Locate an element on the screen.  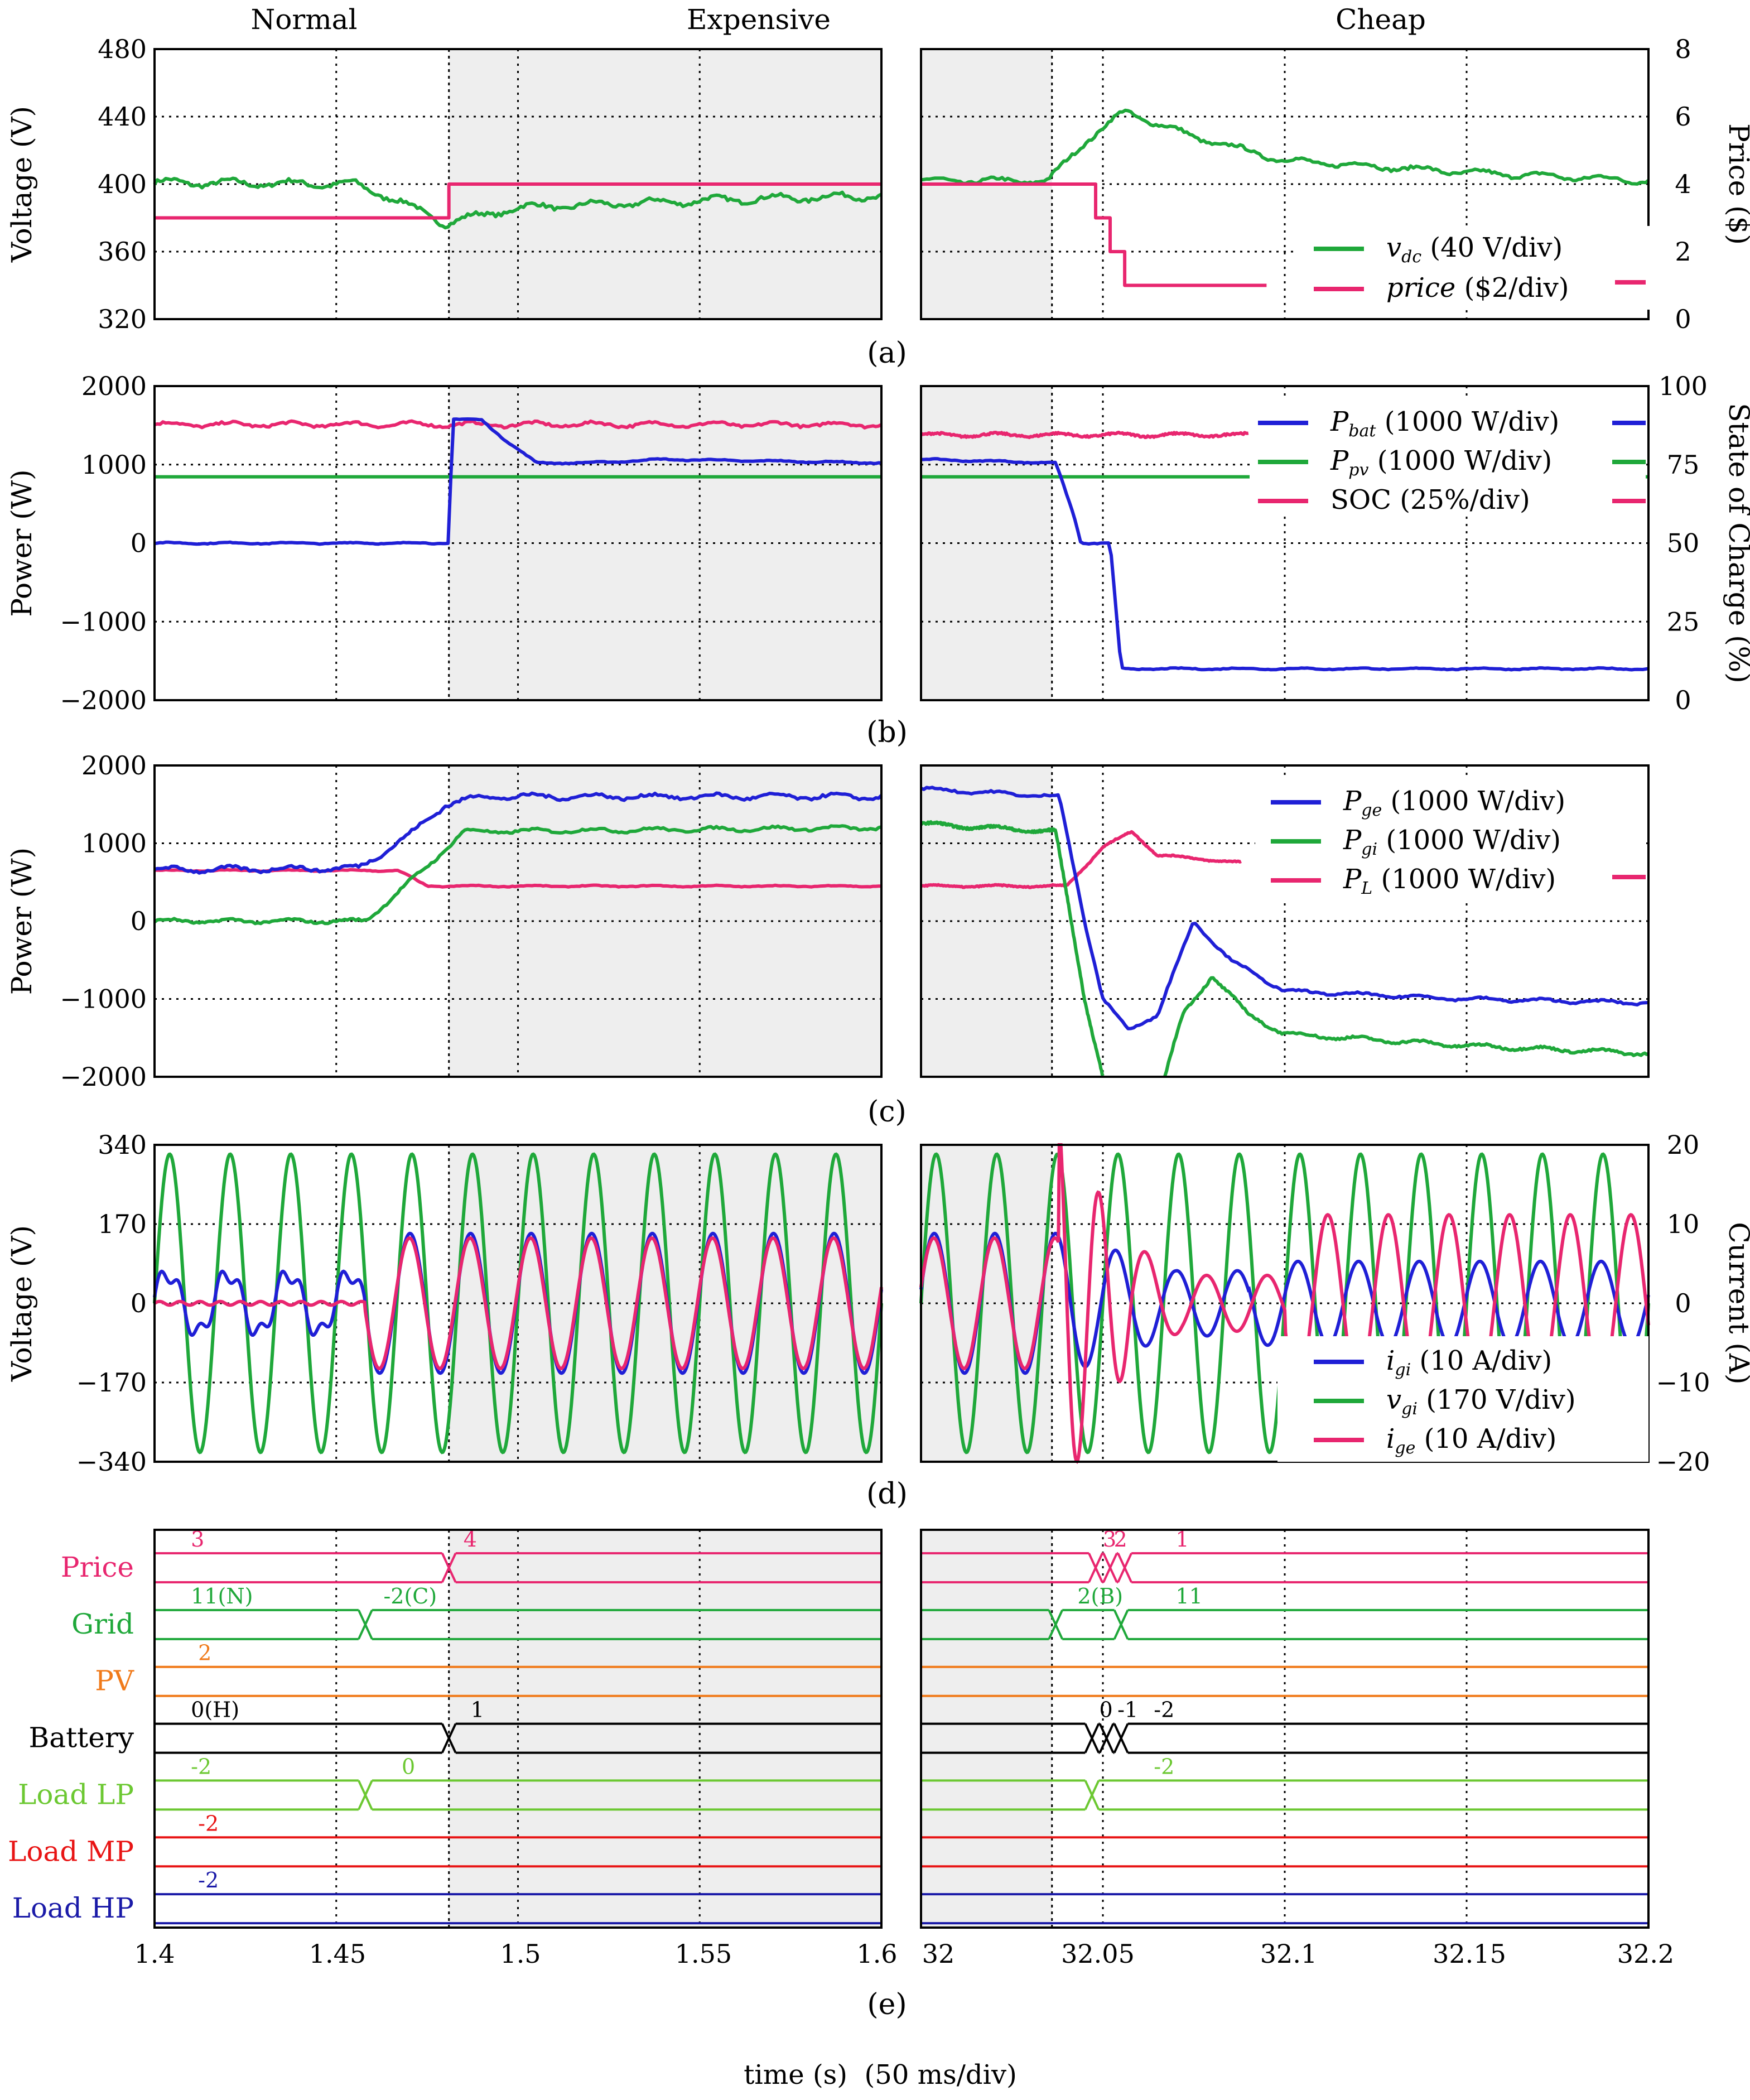
y-tick-right-b-4: 0 is located at coordinates (1683, 700).